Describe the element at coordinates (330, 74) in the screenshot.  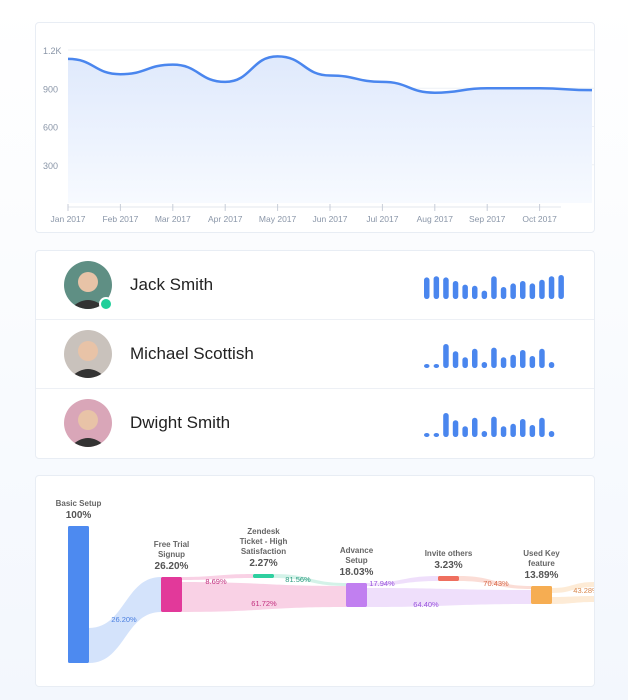
I see `series-line` at that location.